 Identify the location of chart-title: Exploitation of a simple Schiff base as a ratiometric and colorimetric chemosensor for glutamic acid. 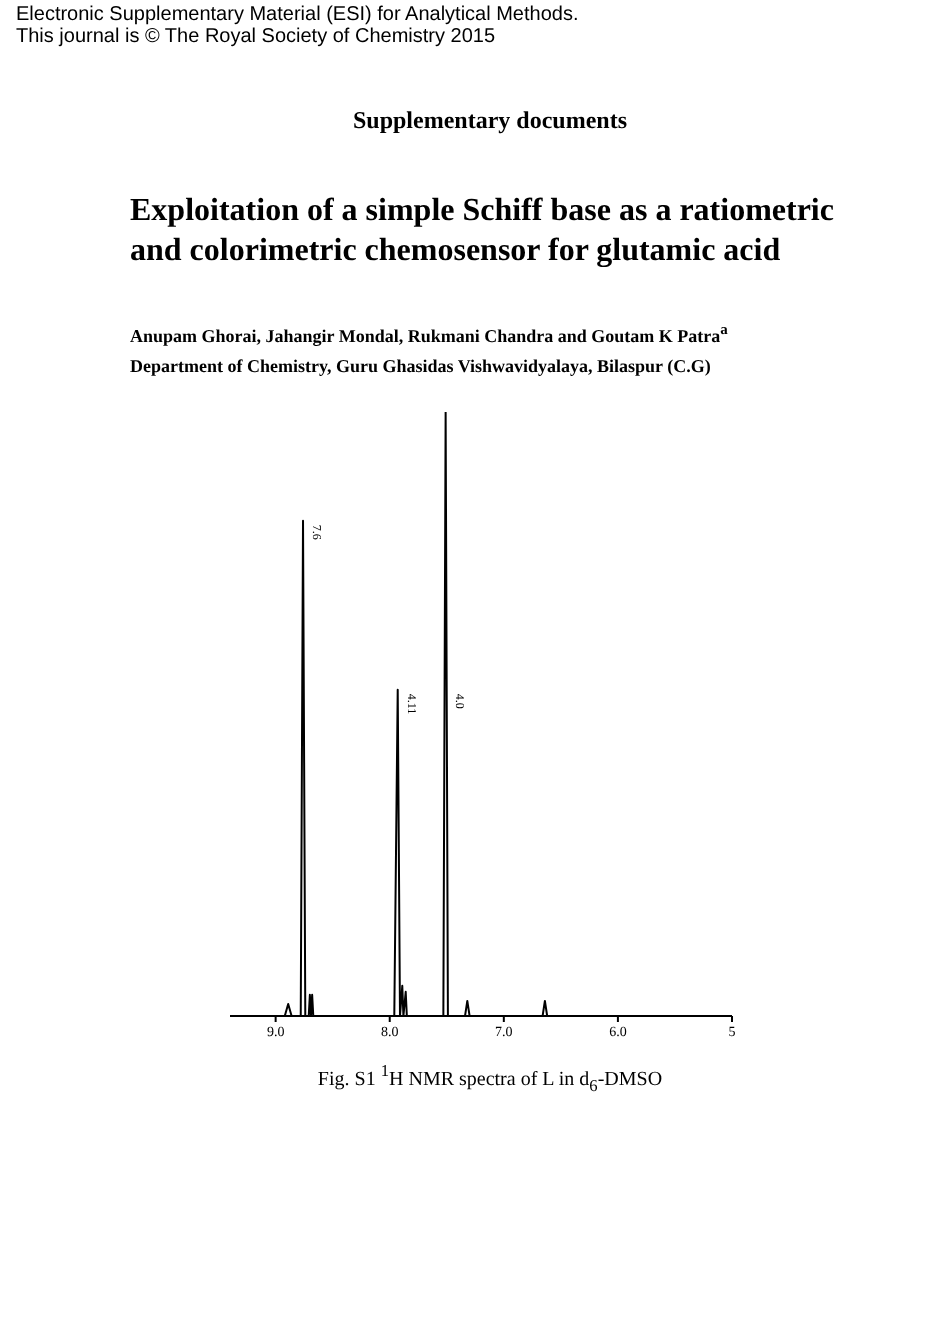
(483, 232).